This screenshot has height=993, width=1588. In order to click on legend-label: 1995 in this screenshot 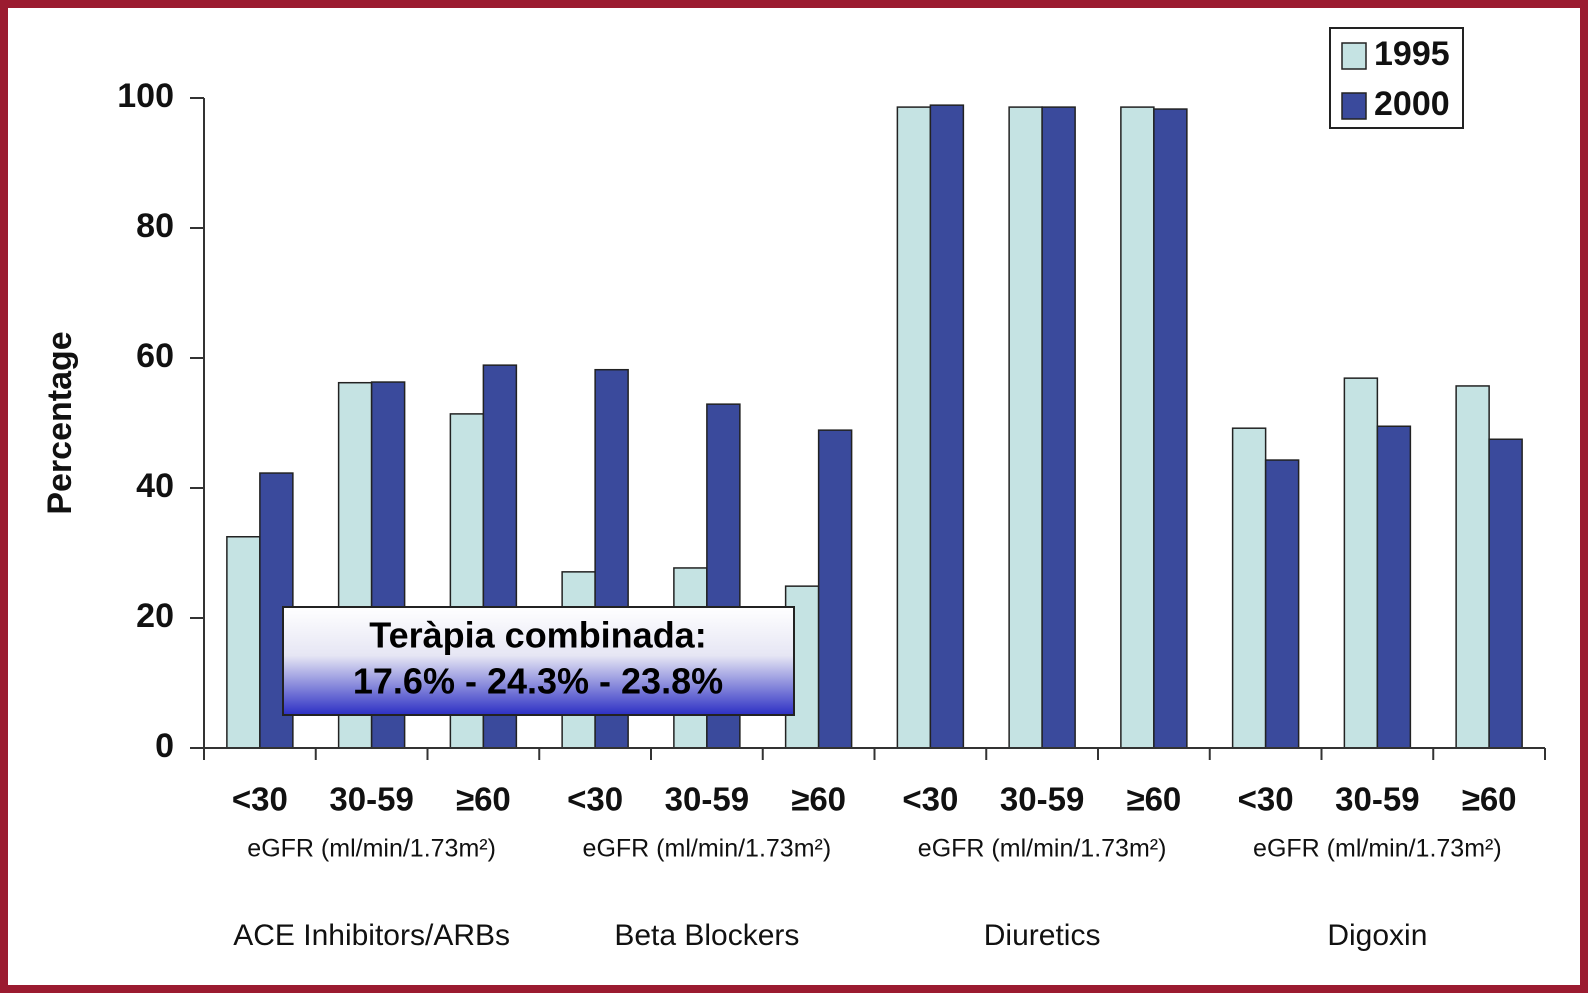, I will do `click(1412, 54)`.